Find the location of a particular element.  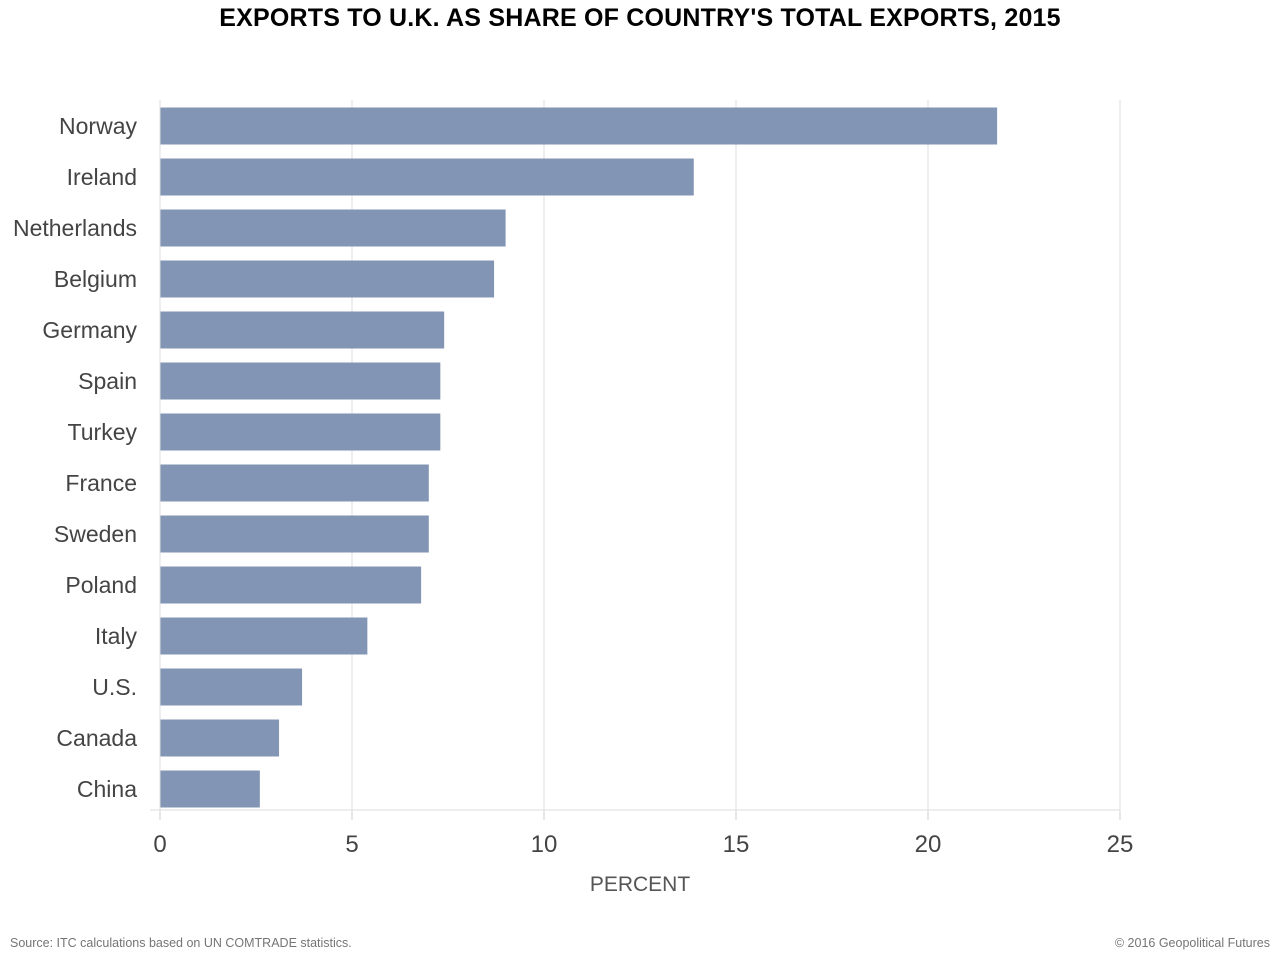

bar-germany is located at coordinates (302, 330).